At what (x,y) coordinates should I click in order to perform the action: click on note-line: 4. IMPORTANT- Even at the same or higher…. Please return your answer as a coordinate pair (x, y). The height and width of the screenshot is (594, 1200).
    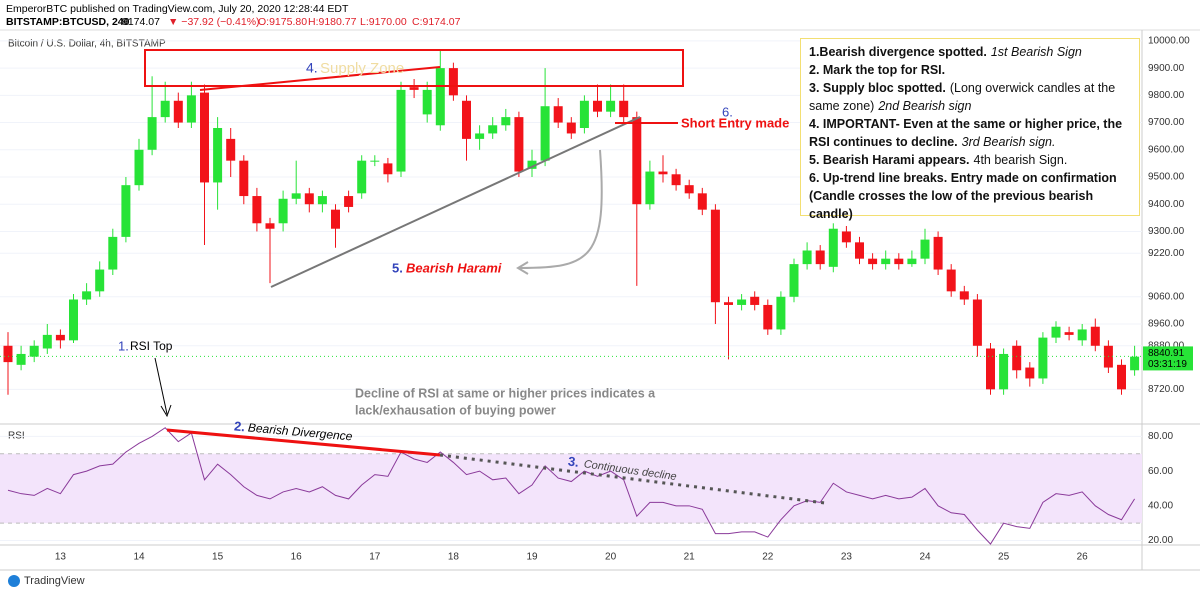
    Looking at the image, I should click on (970, 133).